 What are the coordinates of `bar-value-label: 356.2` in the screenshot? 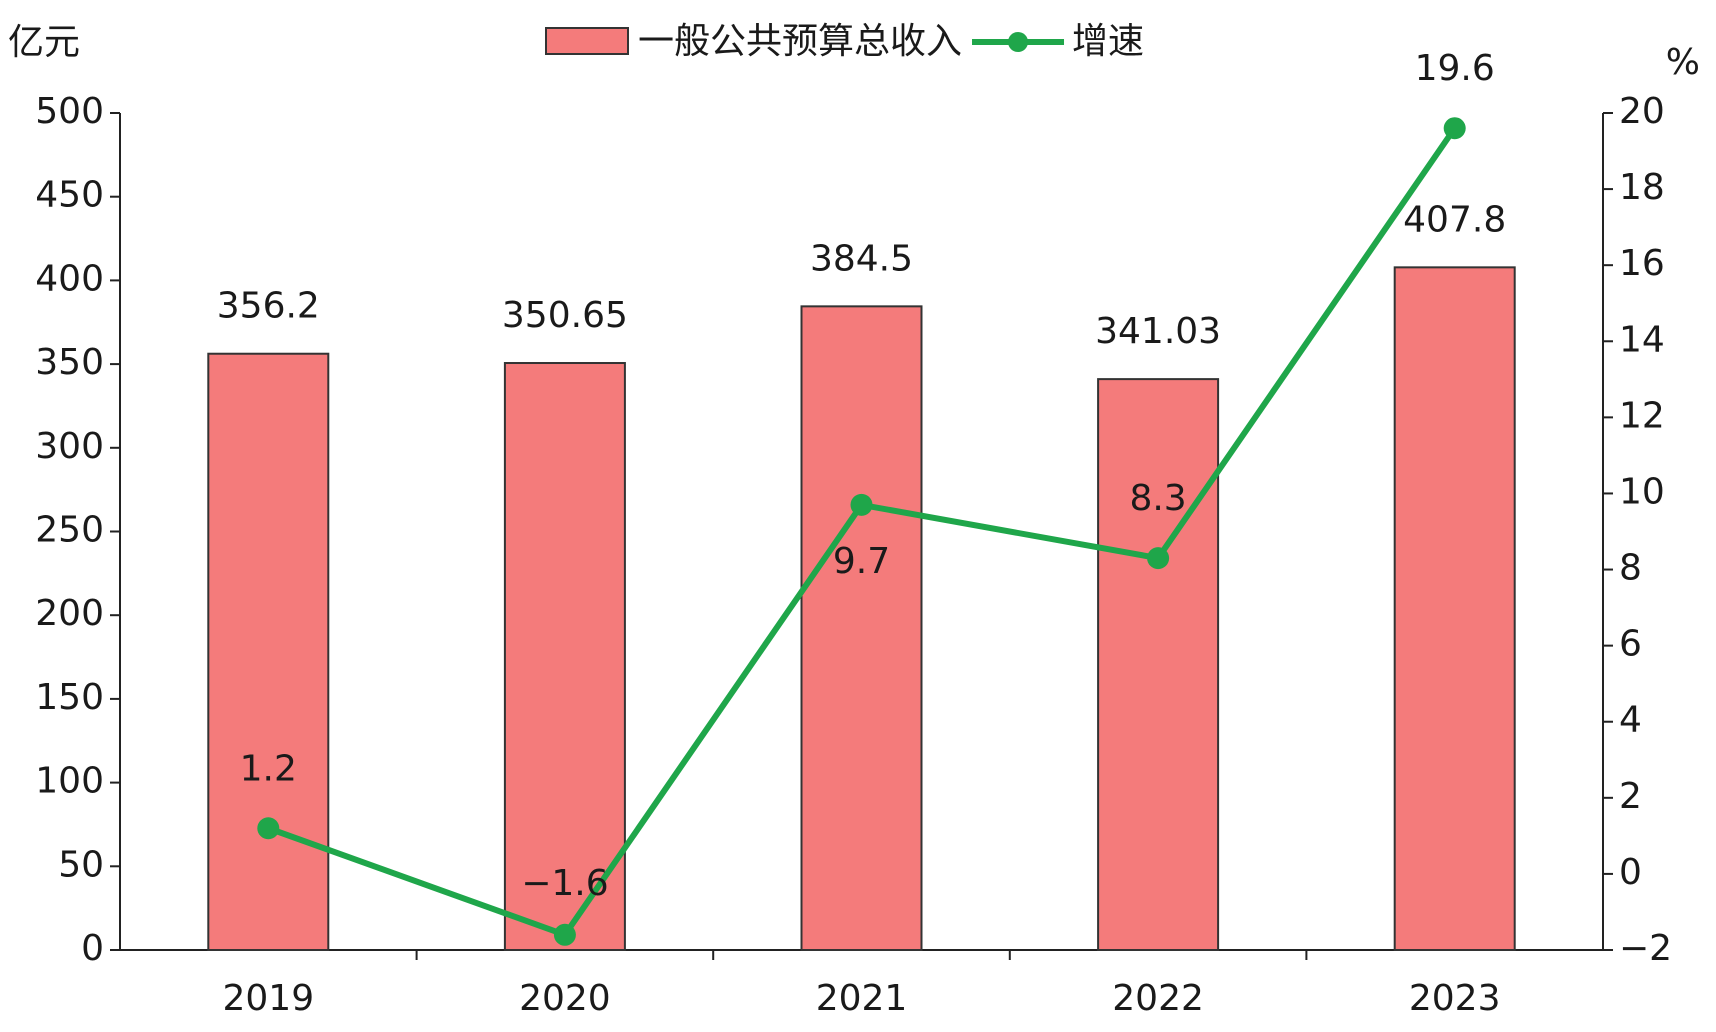 It's located at (268, 306).